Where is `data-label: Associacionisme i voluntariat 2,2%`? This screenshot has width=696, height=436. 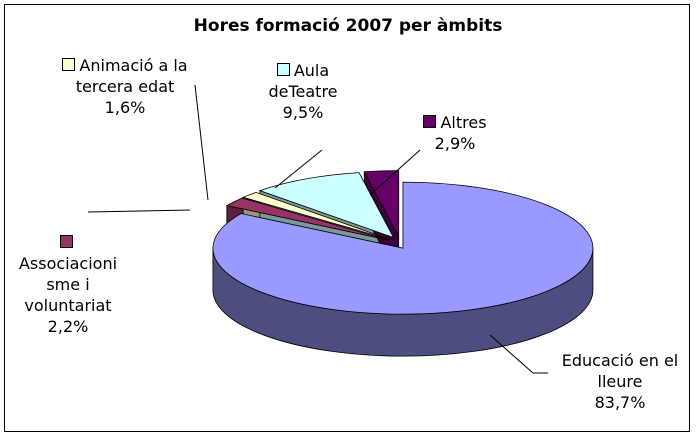 data-label: Associacionisme i voluntariat 2,2% is located at coordinates (68, 284).